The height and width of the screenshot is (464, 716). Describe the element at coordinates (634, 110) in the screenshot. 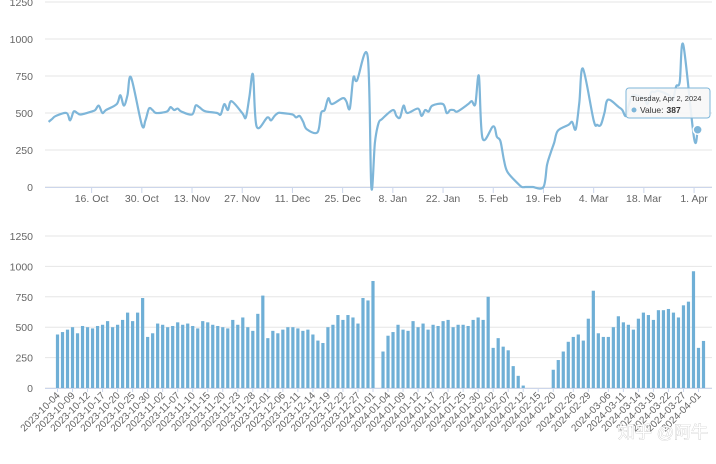

I see `tooltip-swatch` at that location.